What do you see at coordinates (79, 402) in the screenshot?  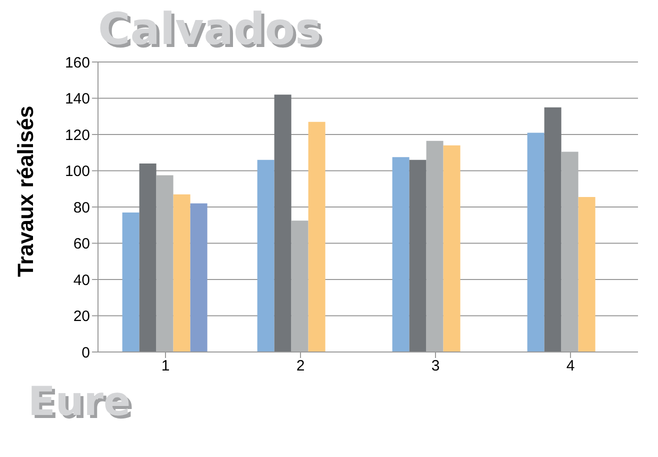 I see `text: Eure` at bounding box center [79, 402].